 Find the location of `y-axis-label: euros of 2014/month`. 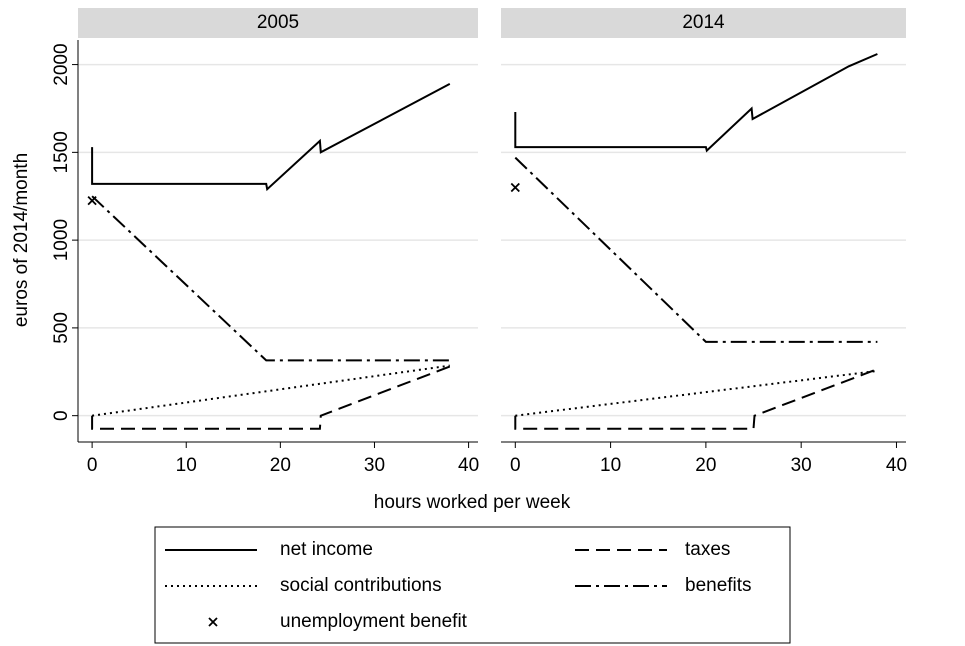

y-axis-label: euros of 2014/month is located at coordinates (21, 240).